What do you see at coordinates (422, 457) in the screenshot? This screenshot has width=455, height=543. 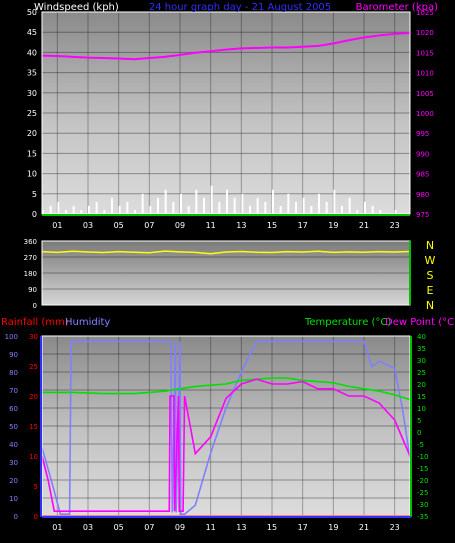 I see `temperature-tick-label: -10` at bounding box center [422, 457].